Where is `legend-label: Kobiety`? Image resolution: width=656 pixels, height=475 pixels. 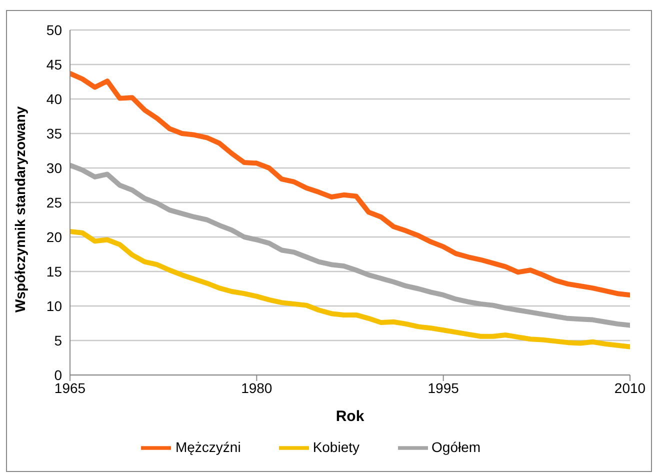 legend-label: Kobiety is located at coordinates (336, 446).